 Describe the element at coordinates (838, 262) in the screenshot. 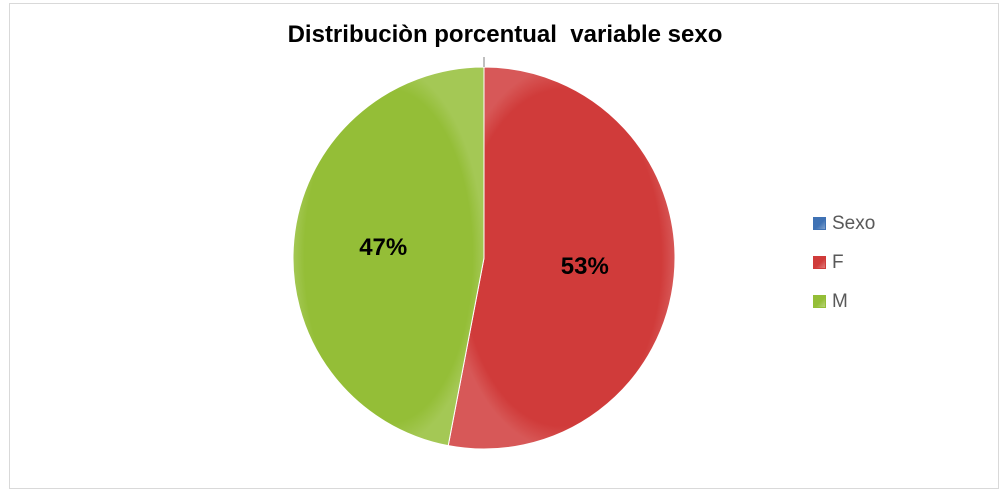

I see `legend-label-f: F` at that location.